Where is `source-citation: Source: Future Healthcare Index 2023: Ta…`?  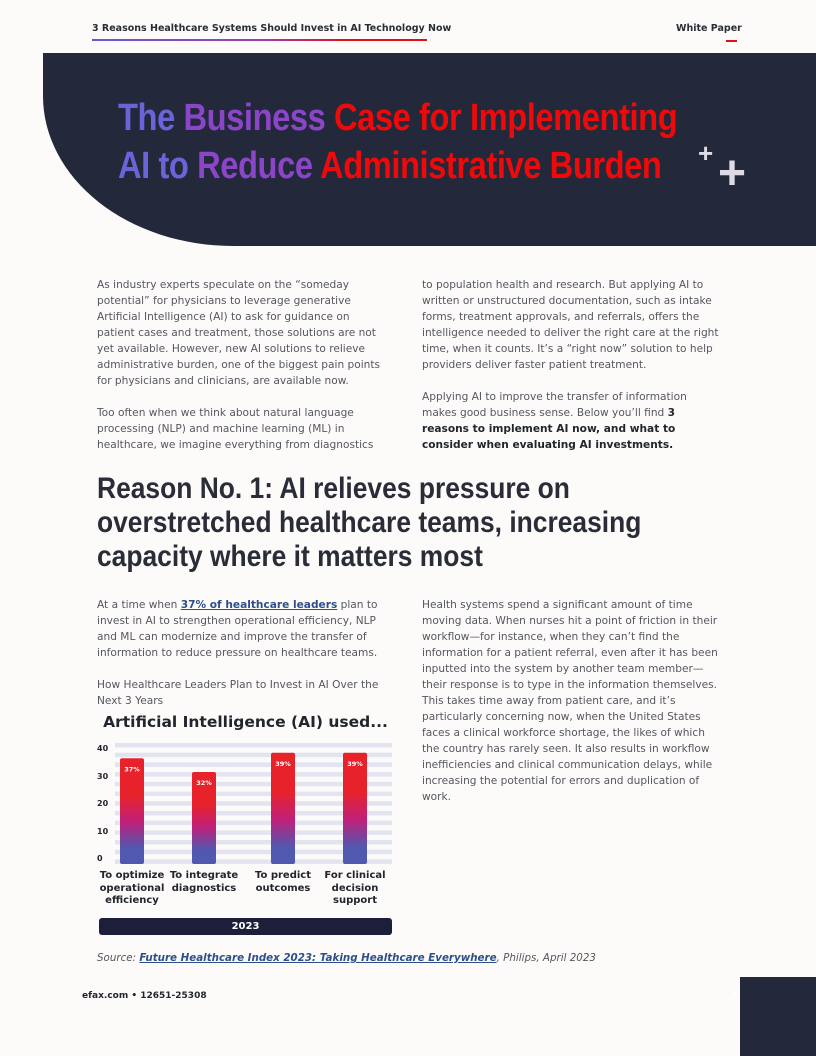 source-citation: Source: Future Healthcare Index 2023: Ta… is located at coordinates (346, 958).